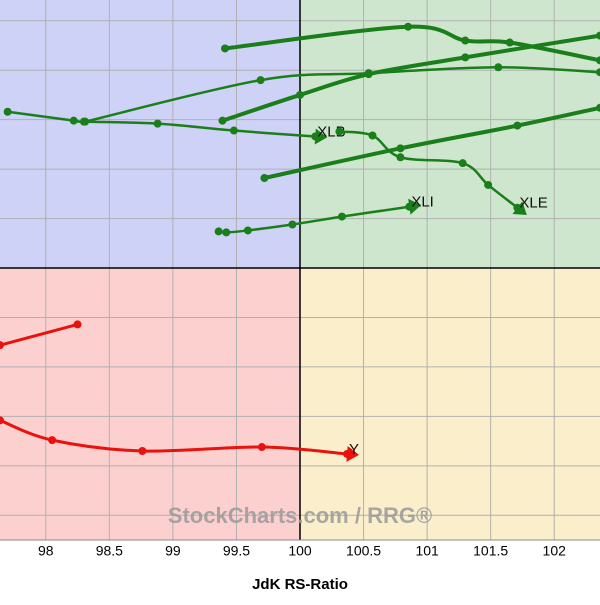  What do you see at coordinates (555, 551) in the screenshot?
I see `x-tick-label: 102` at bounding box center [555, 551].